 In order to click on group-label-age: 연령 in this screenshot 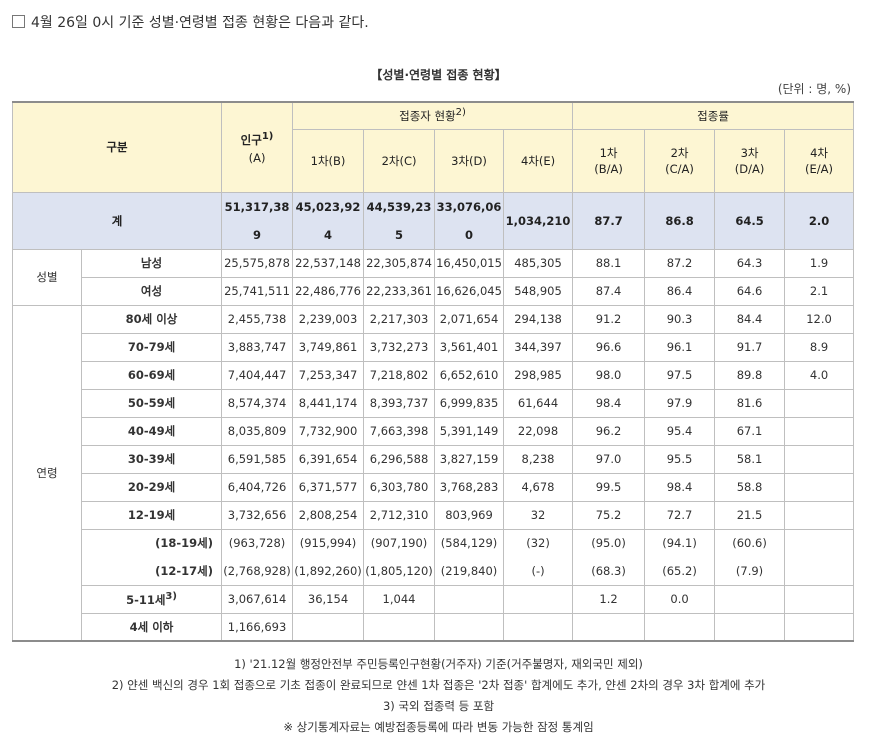, I will do `click(47, 473)`.